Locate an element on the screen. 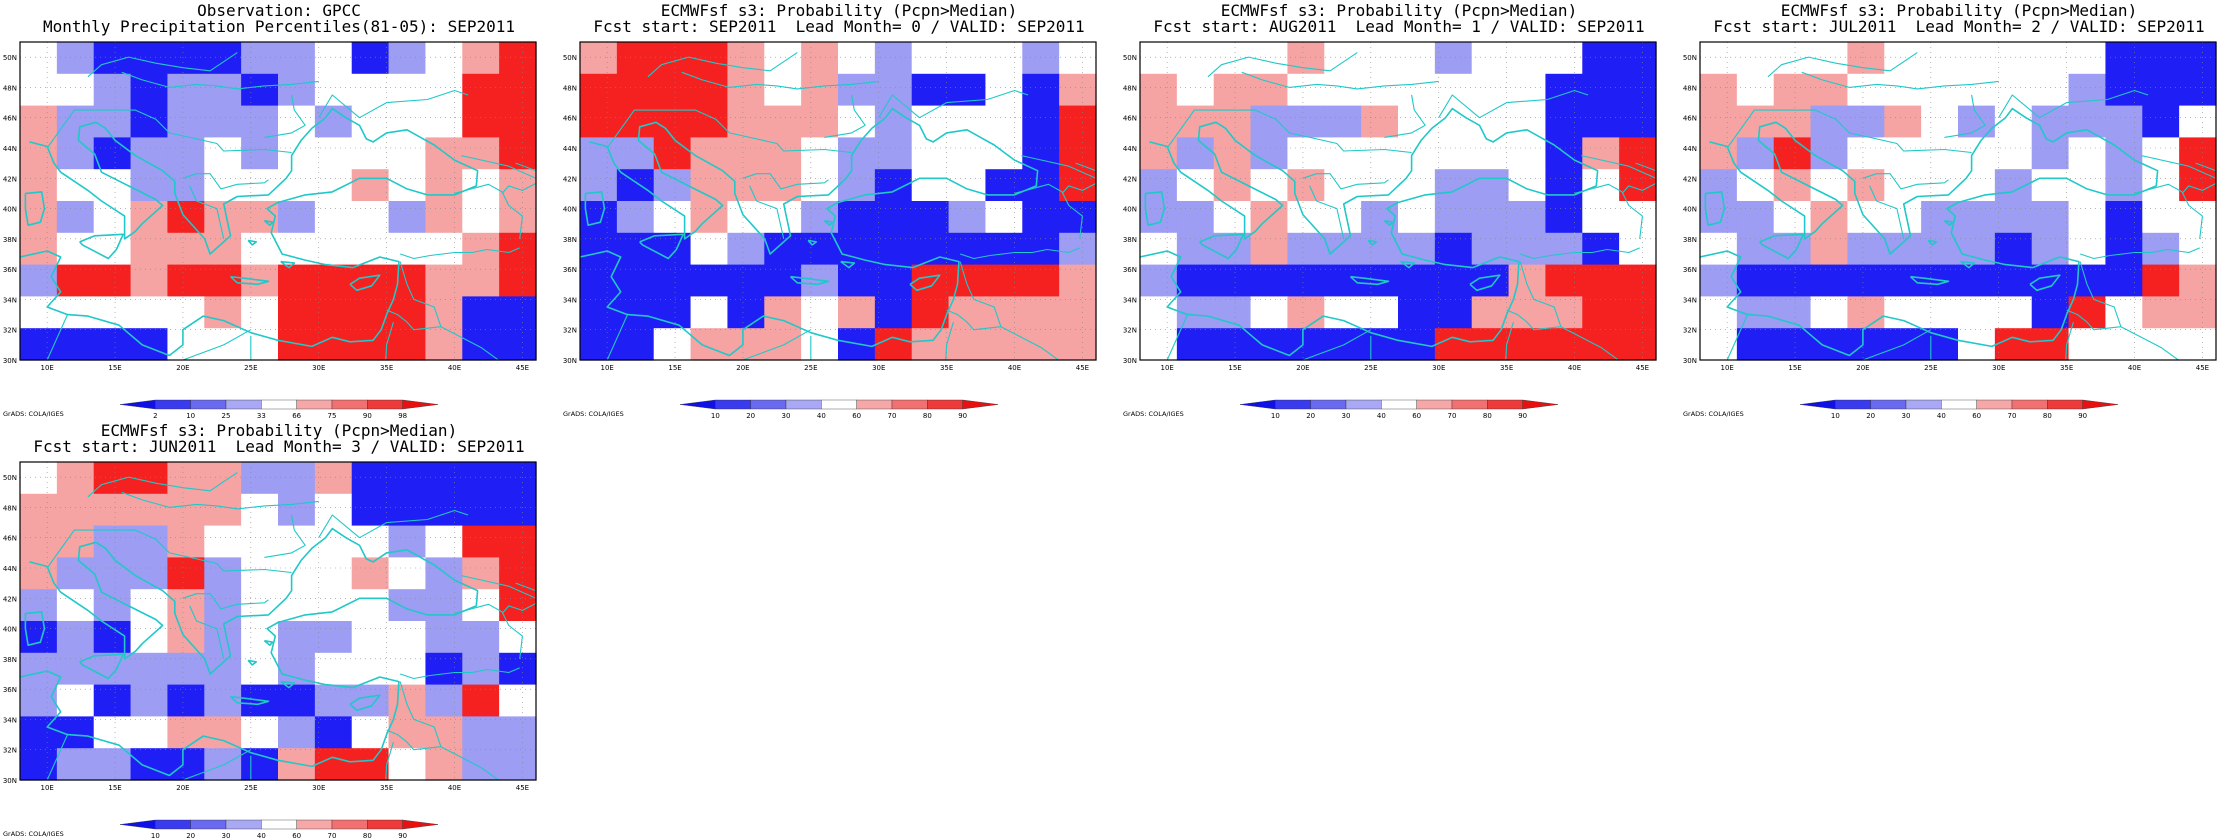 Image resolution: width=2240 pixels, height=840 pixels. latitude-tick-label: 48N is located at coordinates (1690, 88).